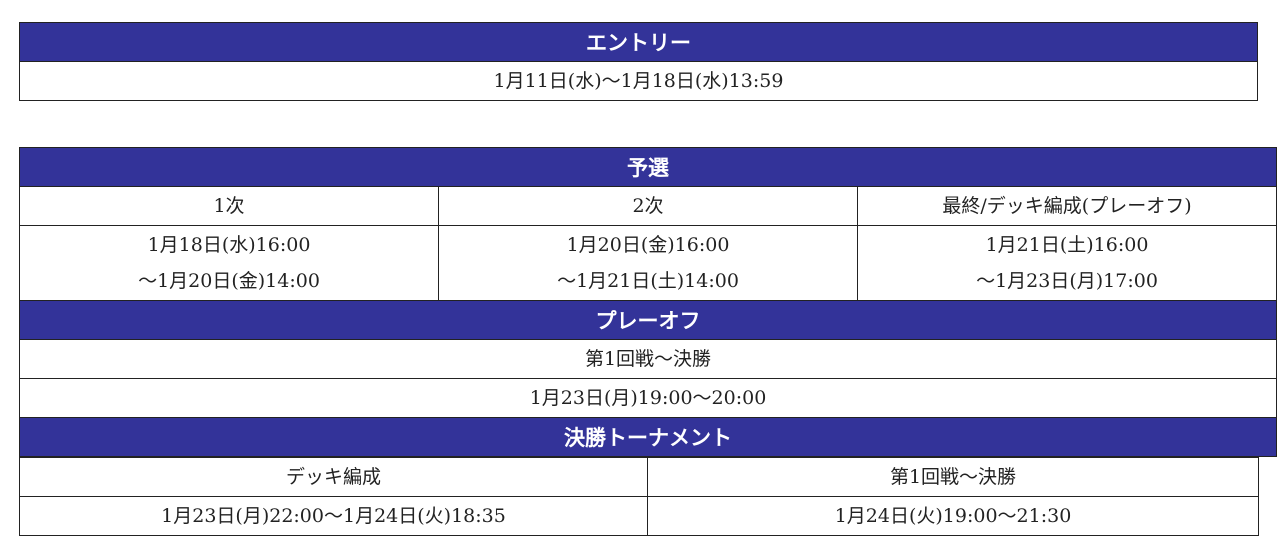 The image size is (1280, 557). What do you see at coordinates (648, 281) in the screenshot?
I see `round-2-end: 〜1月21日(土)14:00` at bounding box center [648, 281].